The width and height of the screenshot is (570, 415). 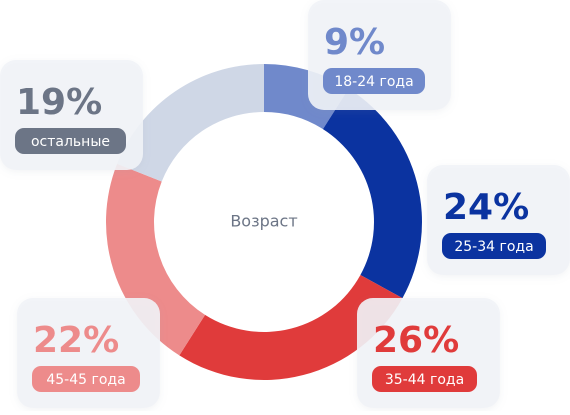 I want to click on category-label: 45-45 года, so click(x=85, y=380).